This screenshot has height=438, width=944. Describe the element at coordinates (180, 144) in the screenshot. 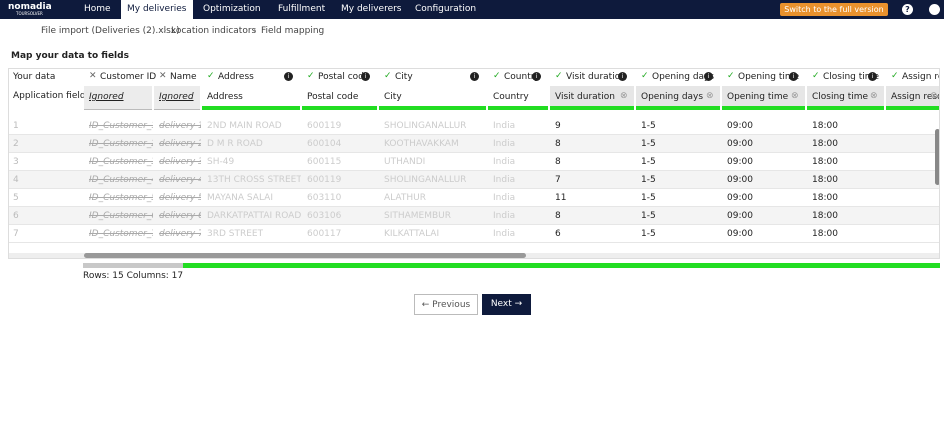

I see `cell: delivery 2` at that location.